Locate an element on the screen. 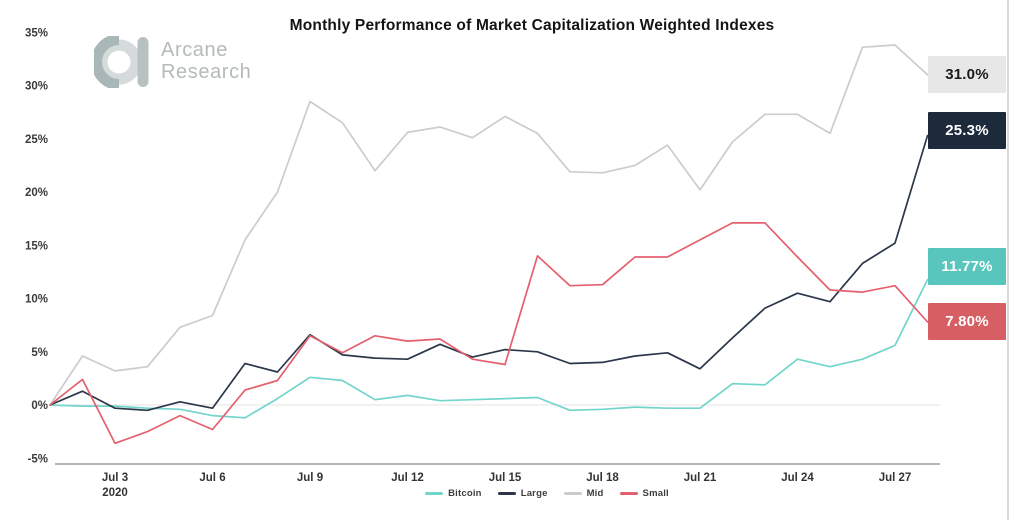  legend-item-large: Large is located at coordinates (522, 493).